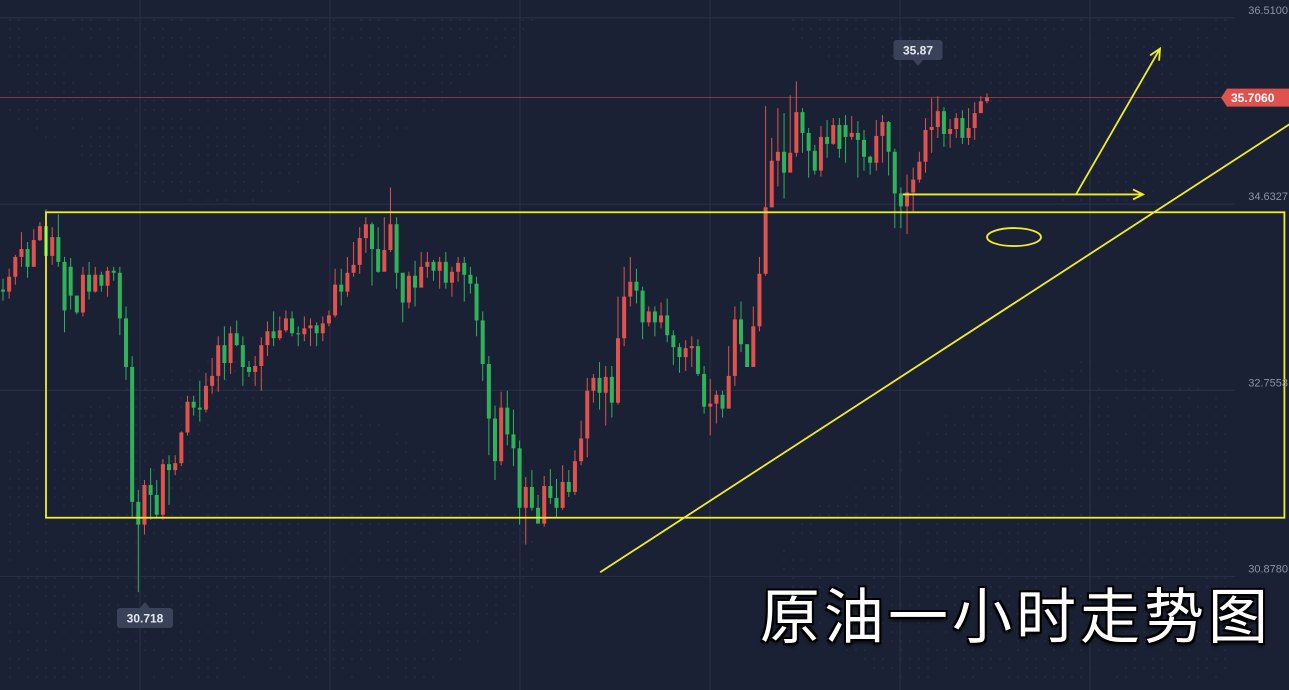  What do you see at coordinates (145, 605) in the screenshot?
I see `low-marker-pointer` at bounding box center [145, 605].